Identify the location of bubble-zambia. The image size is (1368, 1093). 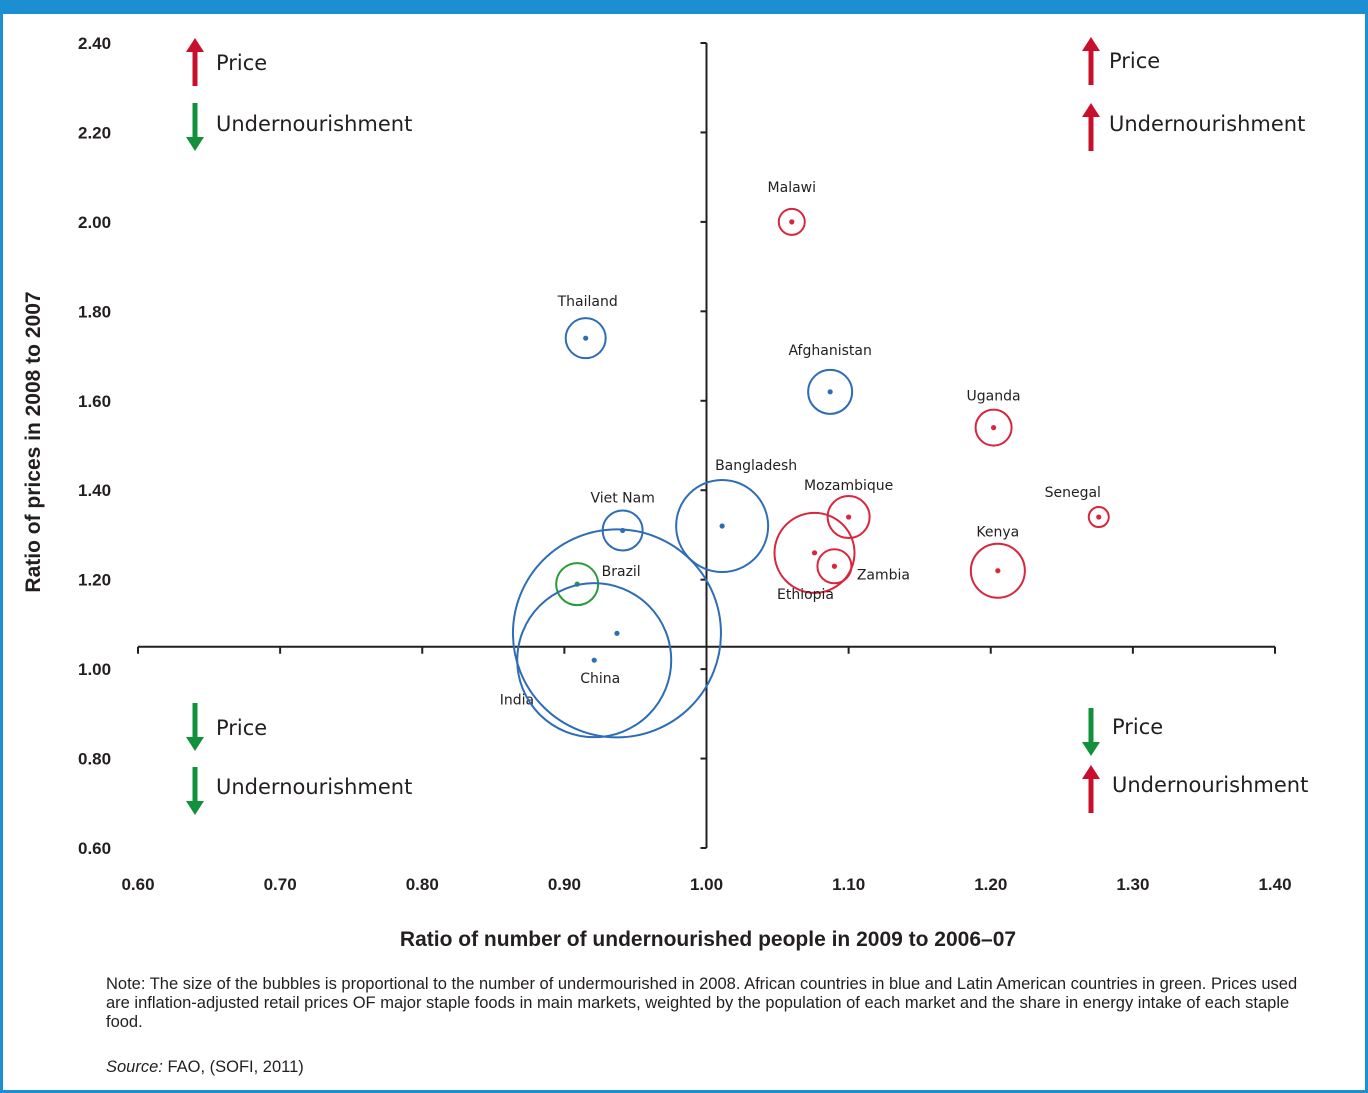
(834, 566).